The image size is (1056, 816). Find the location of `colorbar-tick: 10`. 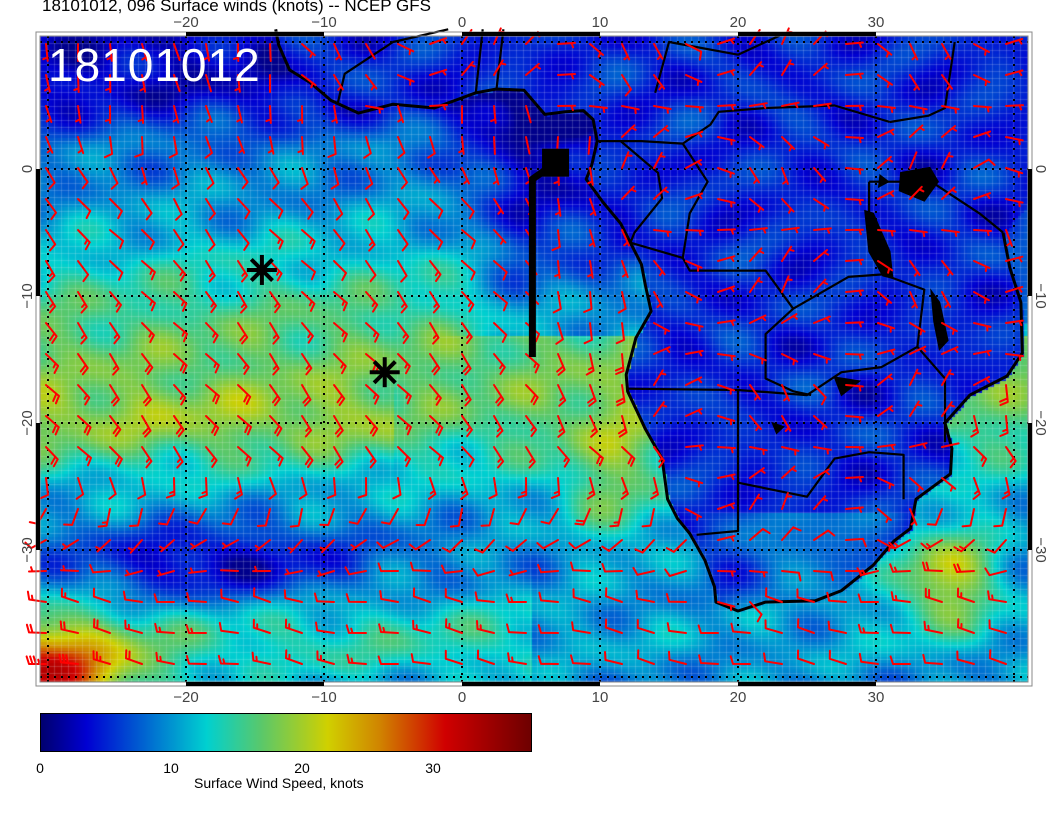

colorbar-tick: 10 is located at coordinates (171, 768).